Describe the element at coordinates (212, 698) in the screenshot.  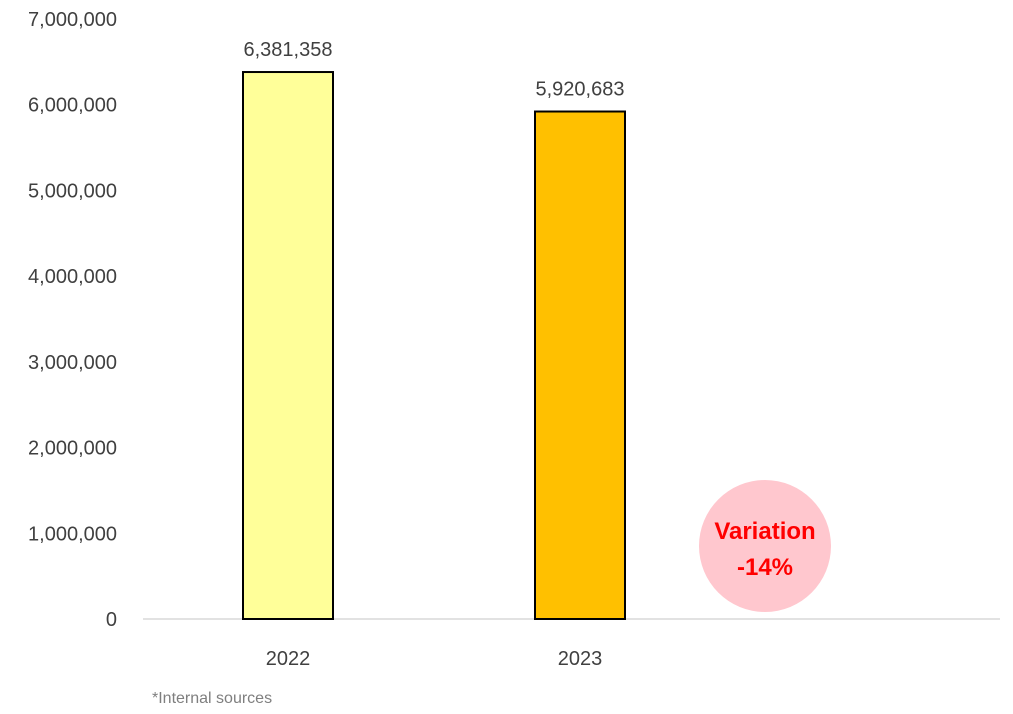
I see `footnote-source: *Internal sources` at that location.